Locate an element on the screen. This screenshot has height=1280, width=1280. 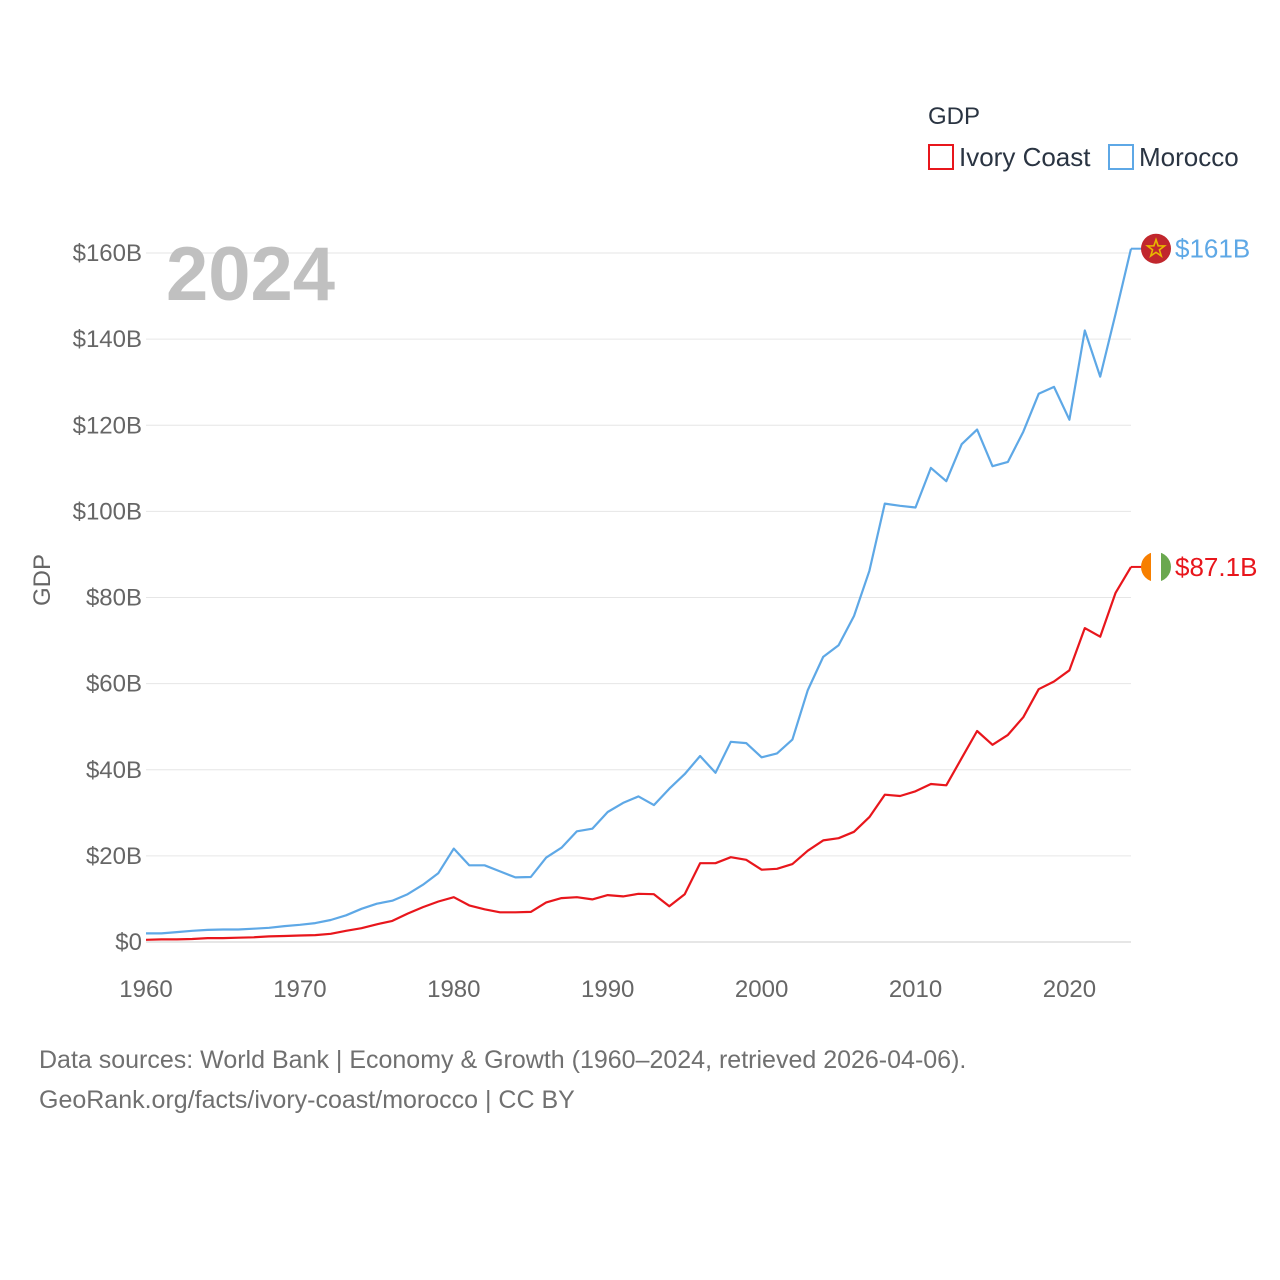
y-axis-ticks: $0 $20B $40B $60B $80B $100B $120B $140B $160B is located at coordinates (107, 598).